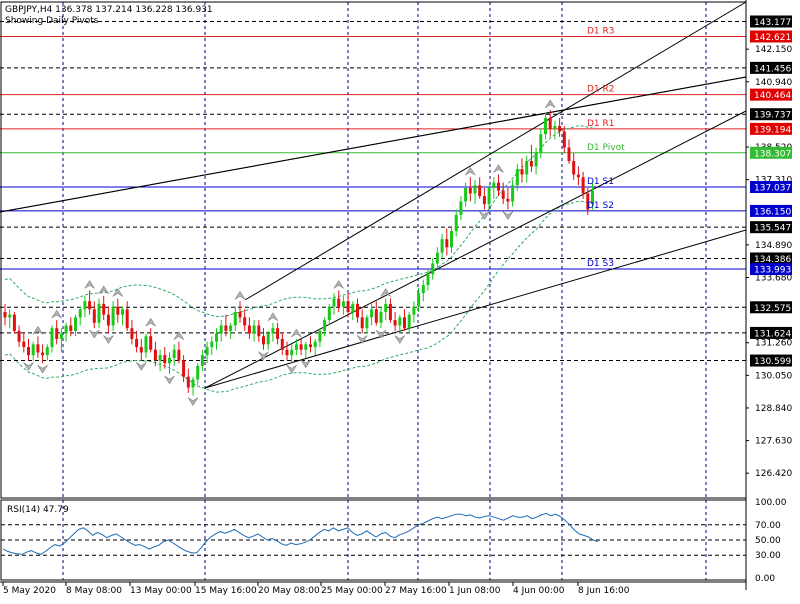  What do you see at coordinates (768, 526) in the screenshot?
I see `rsi-tick-label: 70.00` at bounding box center [768, 526].